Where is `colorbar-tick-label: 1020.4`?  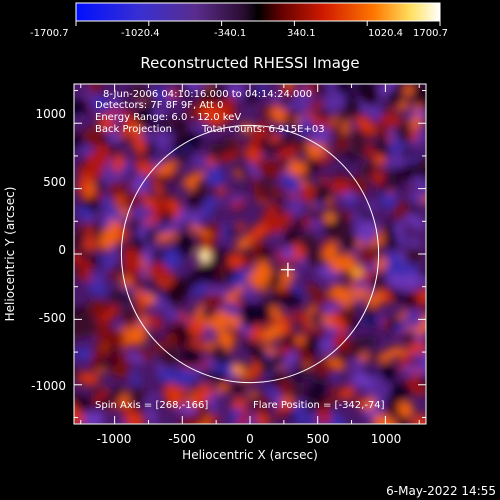
colorbar-tick-label: 1020.4 is located at coordinates (385, 33).